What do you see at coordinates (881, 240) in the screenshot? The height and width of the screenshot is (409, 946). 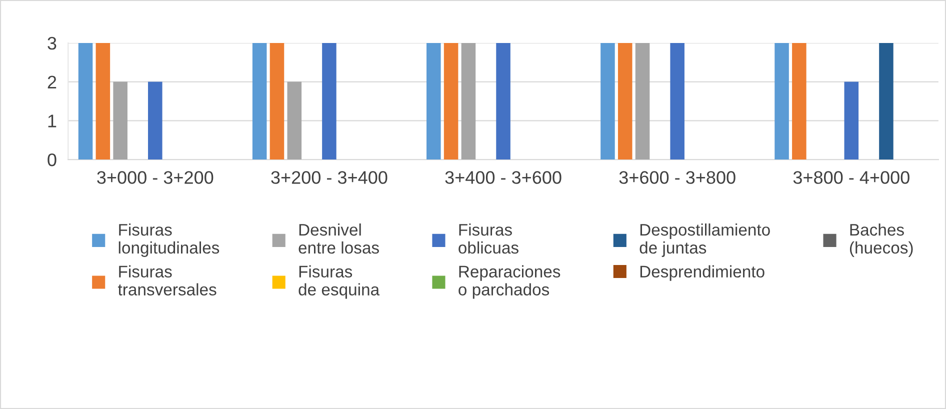 I see `legend-label: Baches (huecos)` at bounding box center [881, 240].